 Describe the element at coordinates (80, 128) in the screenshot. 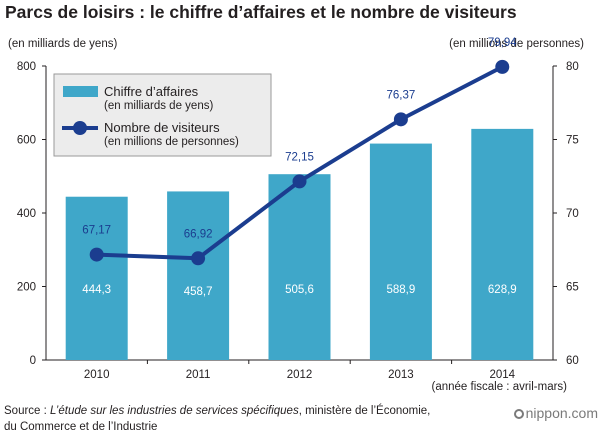

I see `legend-line-marker` at that location.